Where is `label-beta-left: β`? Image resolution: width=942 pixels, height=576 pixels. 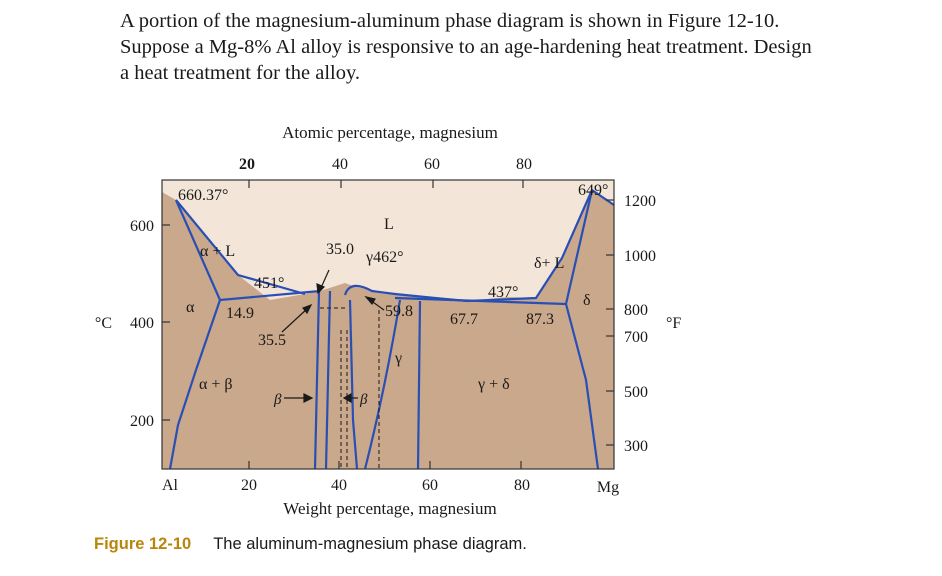
label-beta-left: β is located at coordinates (277, 400).